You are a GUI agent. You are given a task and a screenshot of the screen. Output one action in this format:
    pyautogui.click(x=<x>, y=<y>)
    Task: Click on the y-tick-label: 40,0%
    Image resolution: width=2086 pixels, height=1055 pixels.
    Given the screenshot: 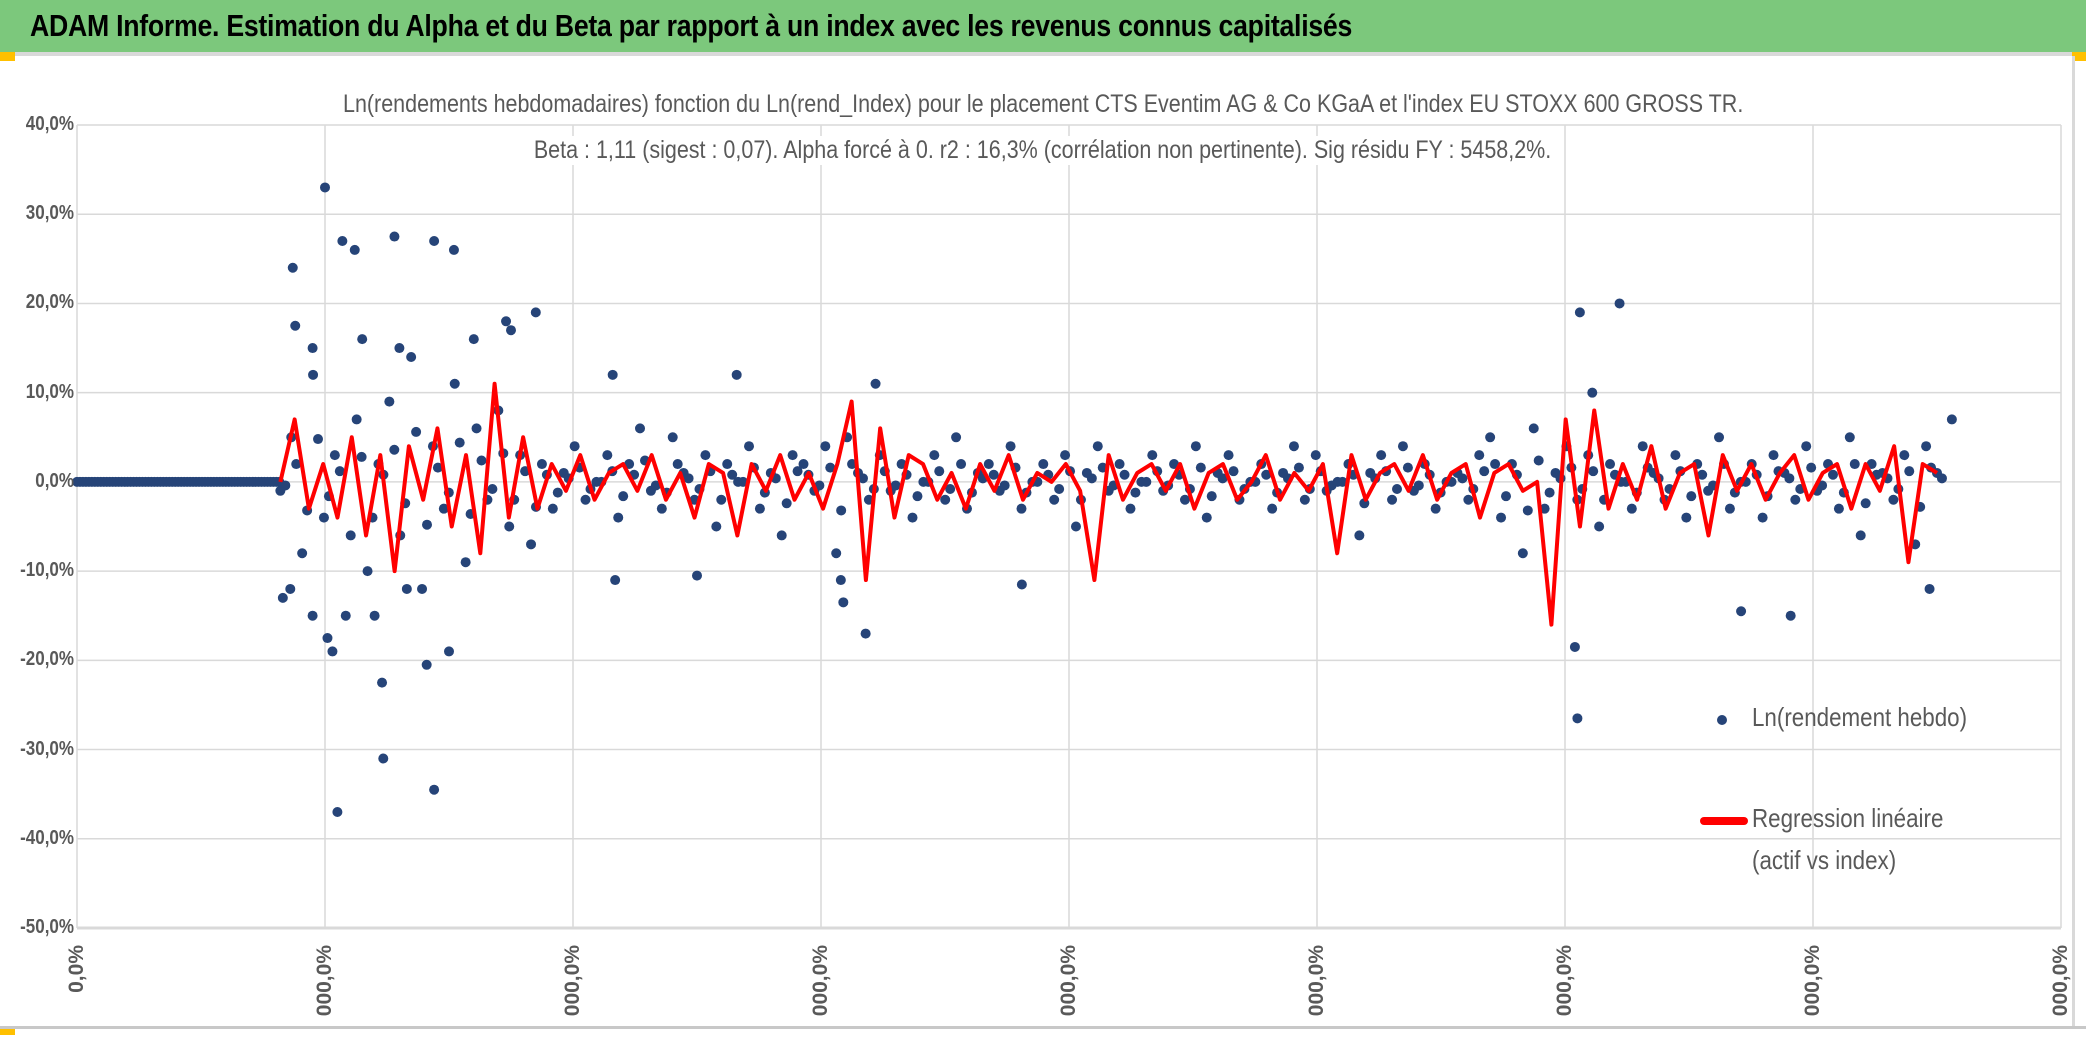 What is the action you would take?
    pyautogui.click(x=49, y=124)
    